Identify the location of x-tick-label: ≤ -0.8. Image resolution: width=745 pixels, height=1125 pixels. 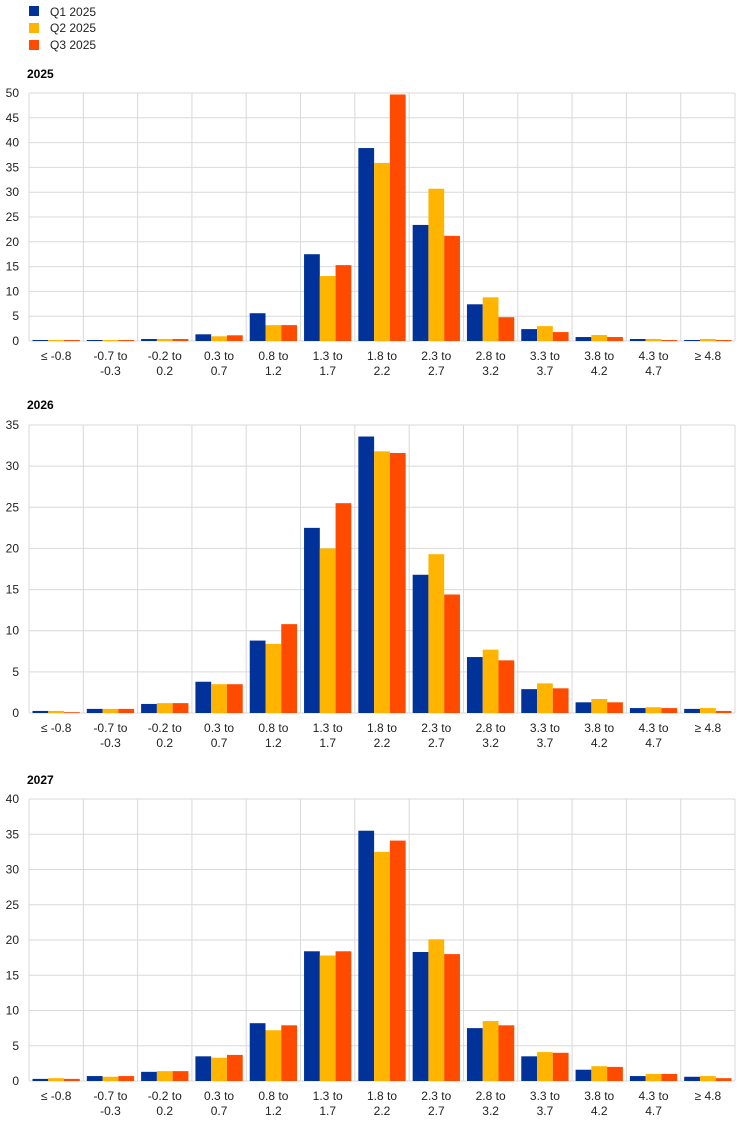
(56, 356).